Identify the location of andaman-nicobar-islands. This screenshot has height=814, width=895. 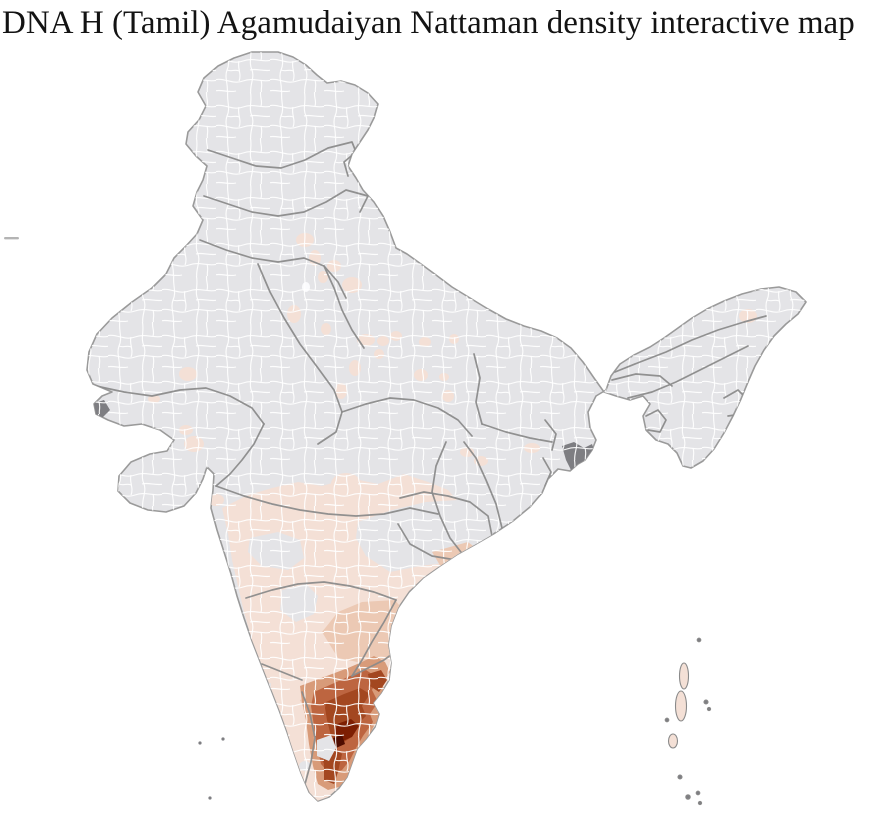
(688, 721).